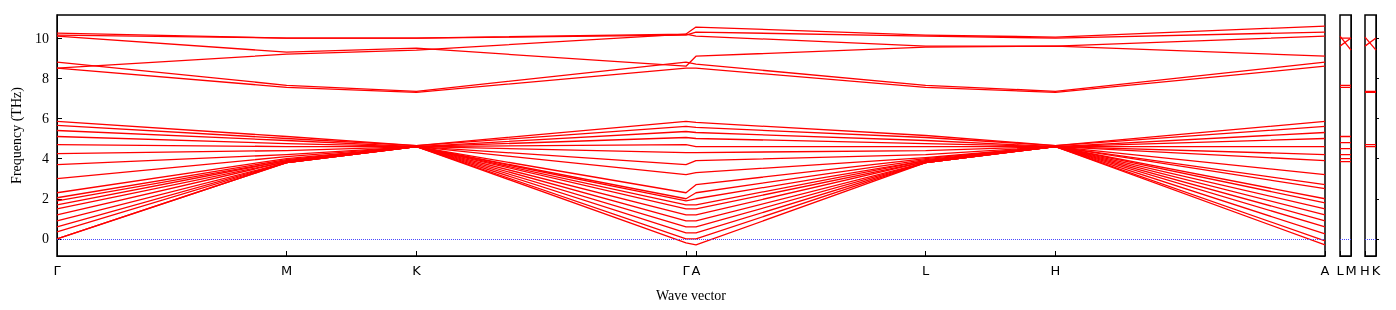 The width and height of the screenshot is (1396, 310). What do you see at coordinates (691, 295) in the screenshot?
I see `x-axis-title: Wave vector` at bounding box center [691, 295].